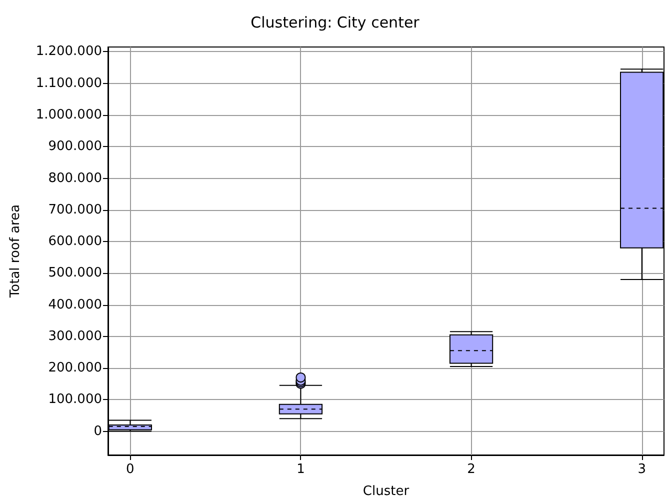  What do you see at coordinates (471, 469) in the screenshot?
I see `x-tick-label: 2` at bounding box center [471, 469].